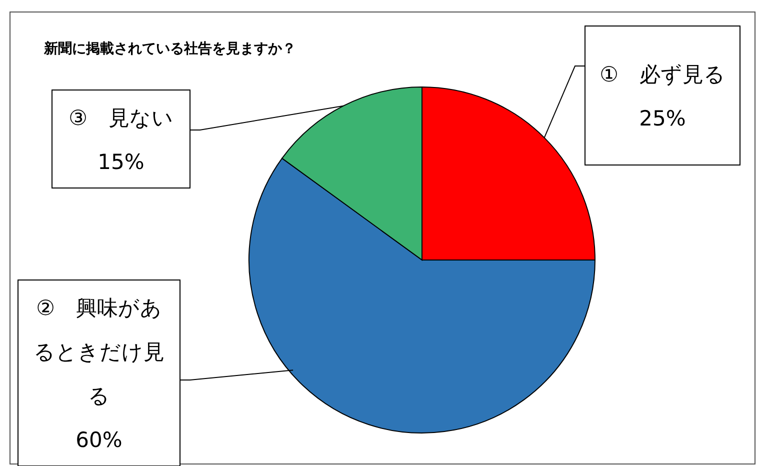 The image size is (768, 466). What do you see at coordinates (662, 118) in the screenshot?
I see `data-label: 25%` at bounding box center [662, 118].